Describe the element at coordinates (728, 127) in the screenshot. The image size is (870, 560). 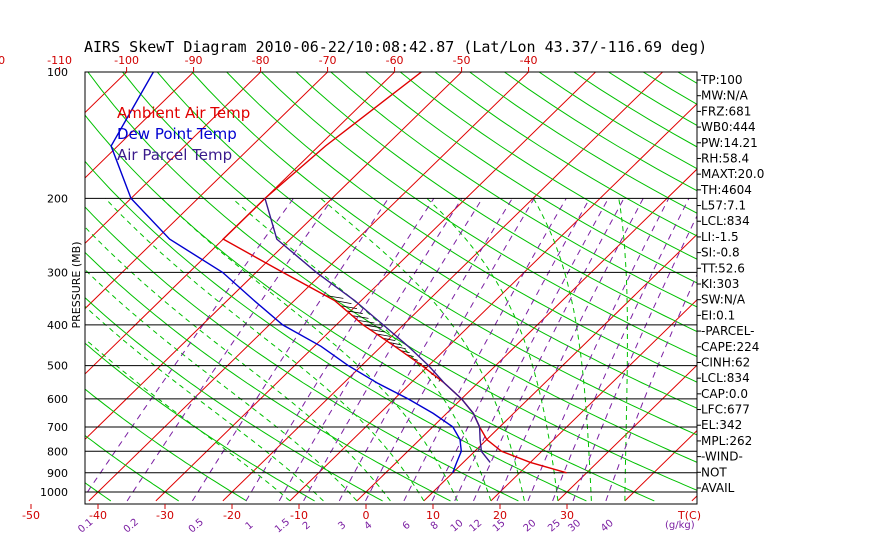
I see `index-label: WB0:444` at that location.